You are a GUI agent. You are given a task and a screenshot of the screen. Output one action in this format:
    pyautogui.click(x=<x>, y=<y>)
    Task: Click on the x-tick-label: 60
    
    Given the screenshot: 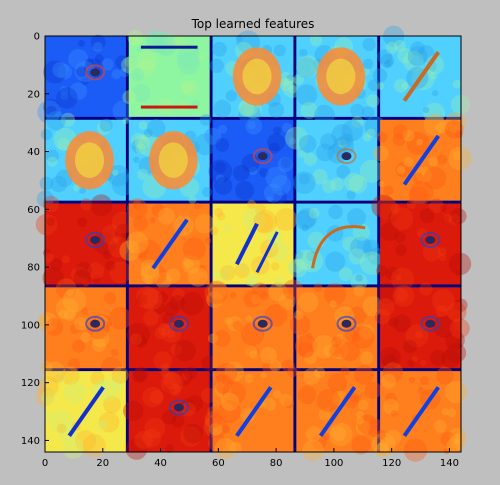 What is the action you would take?
    pyautogui.click(x=218, y=463)
    